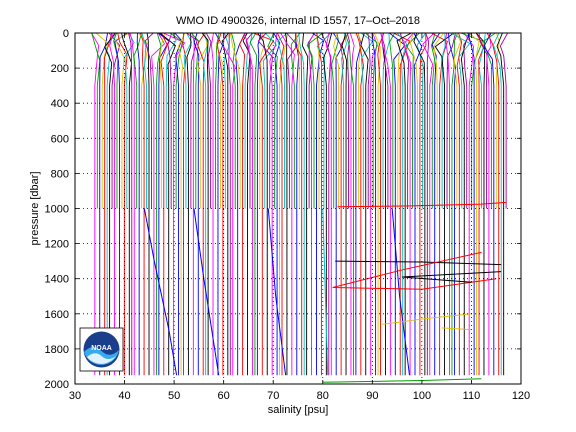  I want to click on y-tick-label: 600, so click(60, 139).